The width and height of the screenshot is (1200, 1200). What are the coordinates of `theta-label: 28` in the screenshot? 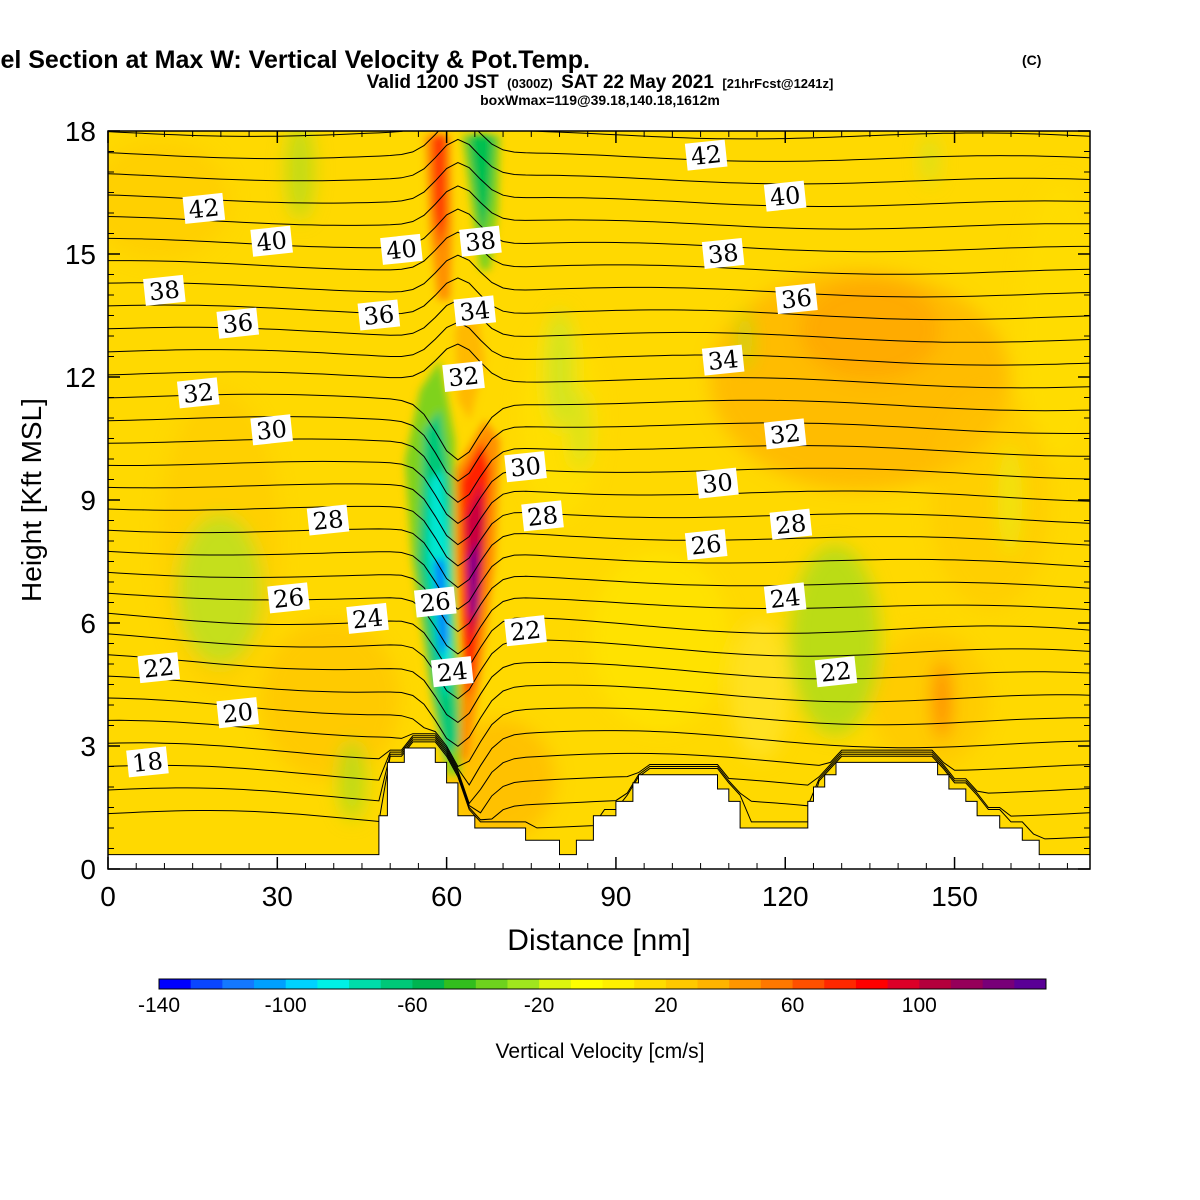 It's located at (542, 516).